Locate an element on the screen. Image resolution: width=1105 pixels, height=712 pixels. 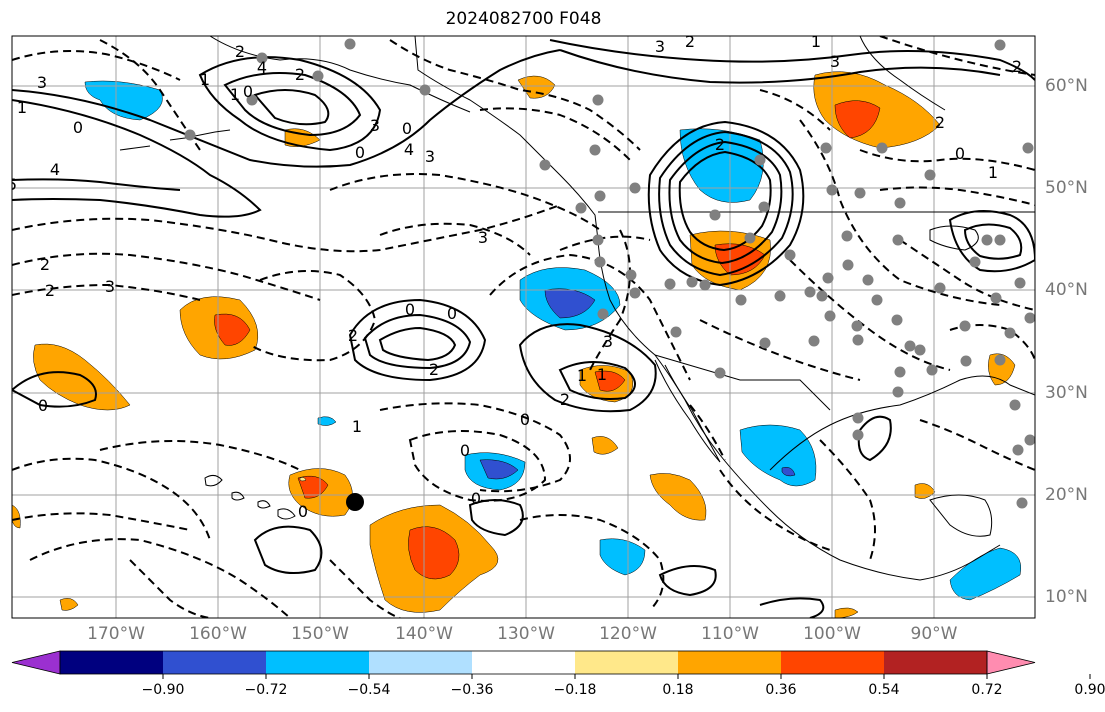
hawaii-islands is located at coordinates (250, 497).